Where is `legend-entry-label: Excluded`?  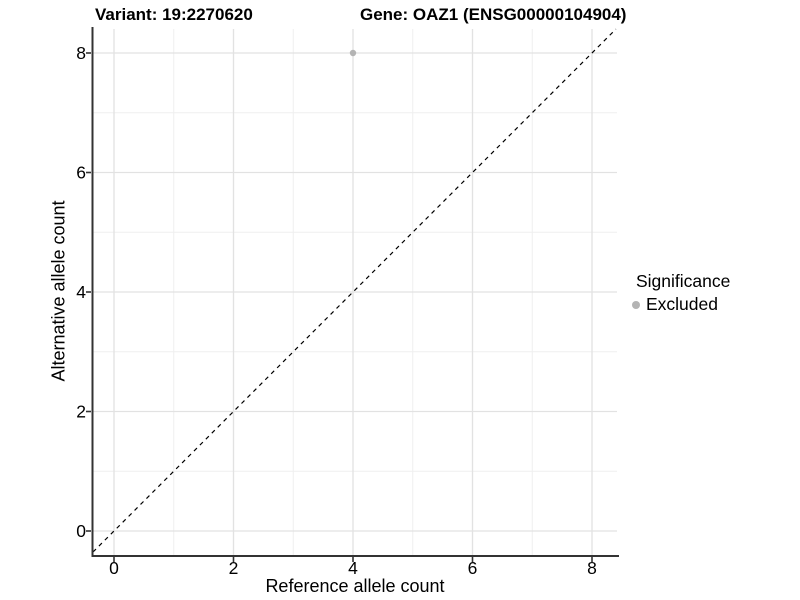
legend-entry-label: Excluded is located at coordinates (682, 304).